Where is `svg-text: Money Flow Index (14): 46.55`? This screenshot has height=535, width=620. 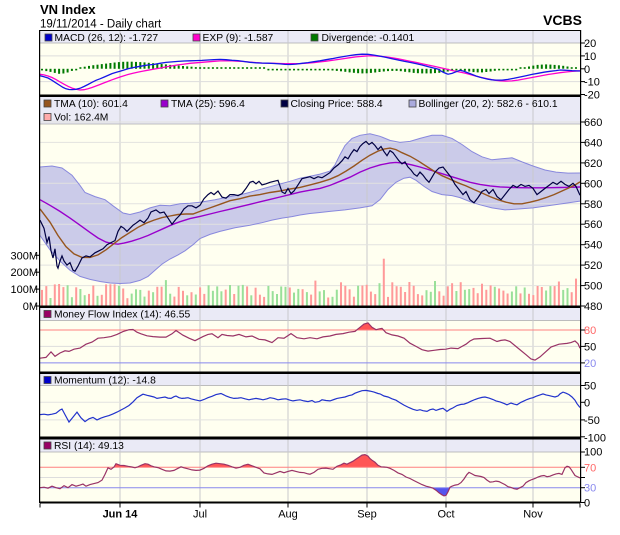 svg-text: Money Flow Index (14): 46.55 is located at coordinates (122, 315).